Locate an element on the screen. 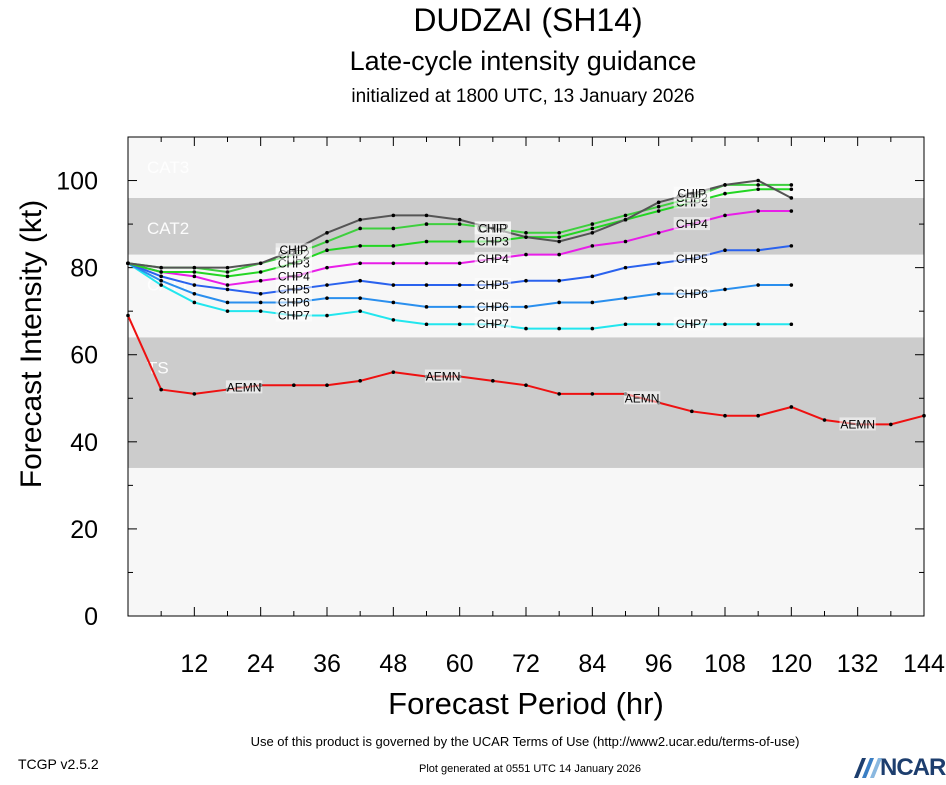 This screenshot has width=946, height=785. x-tick-label: 144 is located at coordinates (924, 664).